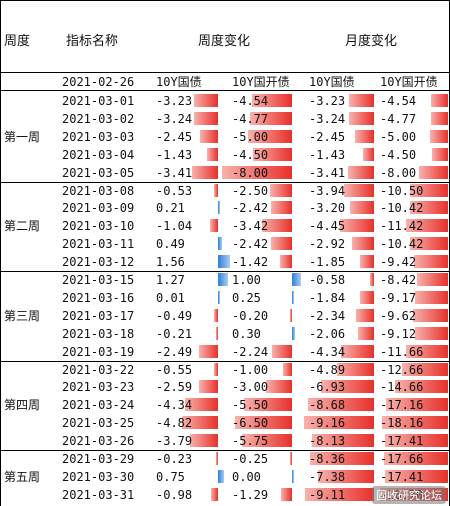  I want to click on row-date: 2021-03-11, so click(98, 244).